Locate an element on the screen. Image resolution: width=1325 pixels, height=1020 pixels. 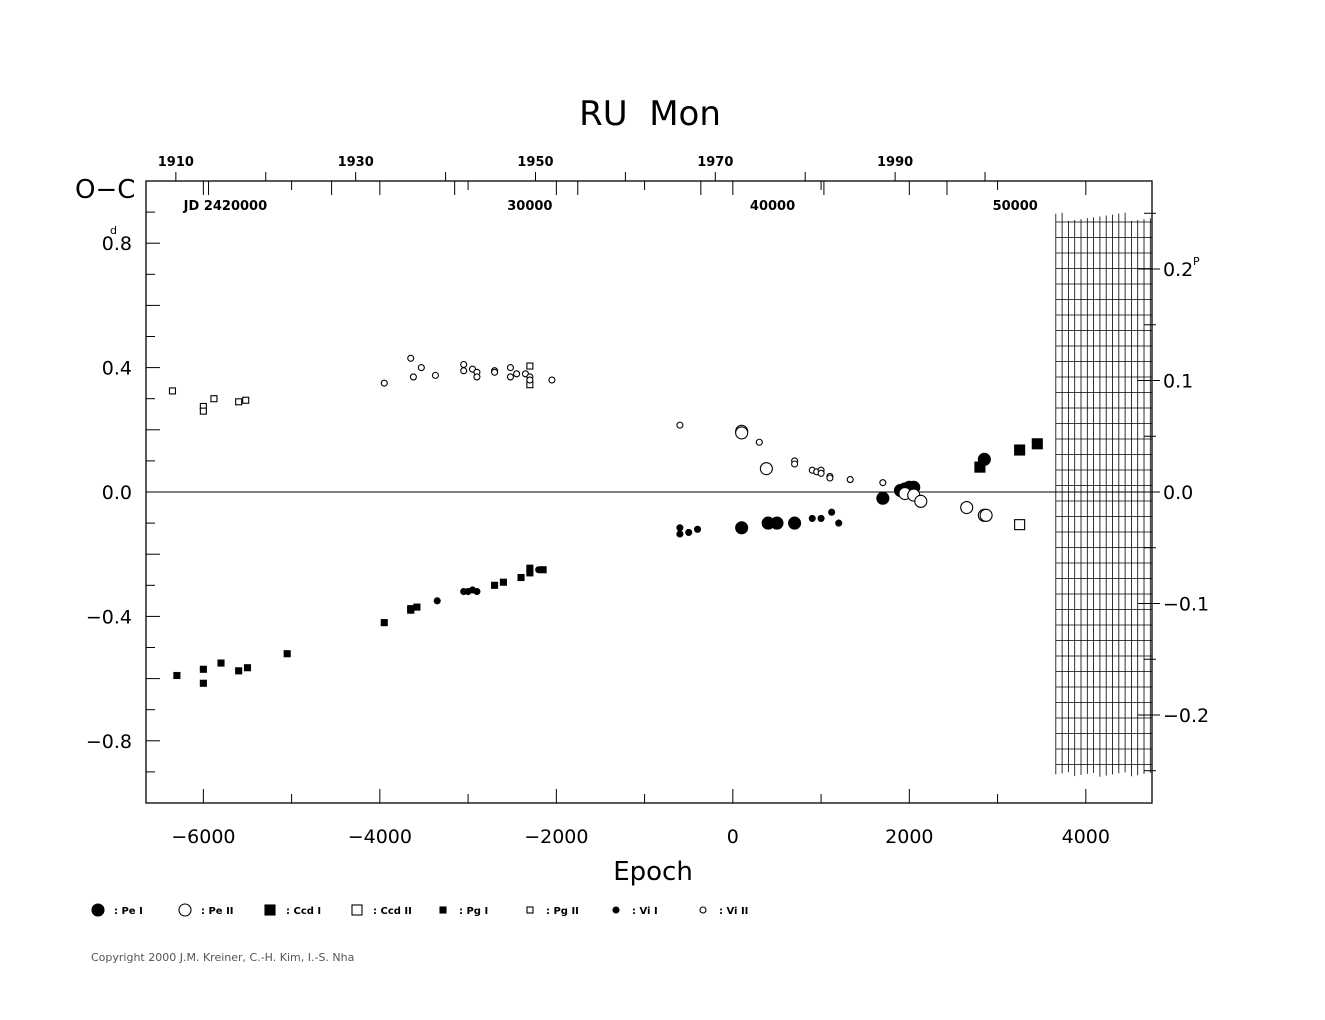
year-tick-label: 1950 is located at coordinates (535, 162).